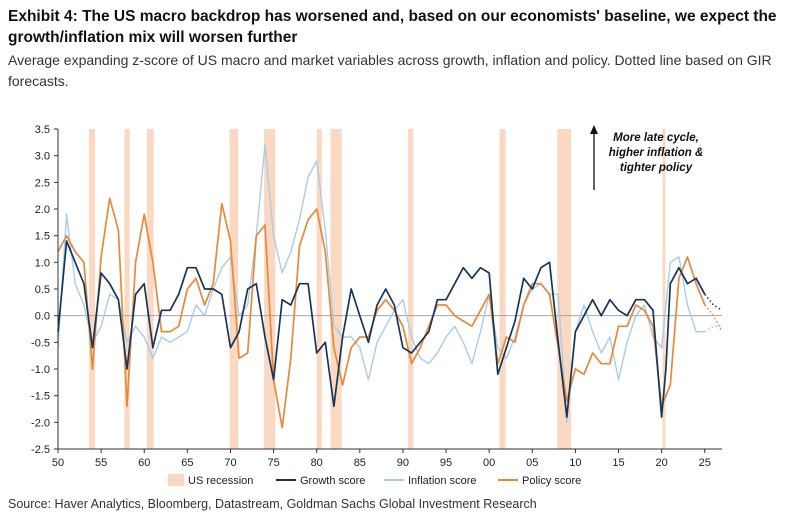 This screenshot has height=528, width=800. What do you see at coordinates (713, 318) in the screenshot?
I see `policy-forecast-line` at bounding box center [713, 318].